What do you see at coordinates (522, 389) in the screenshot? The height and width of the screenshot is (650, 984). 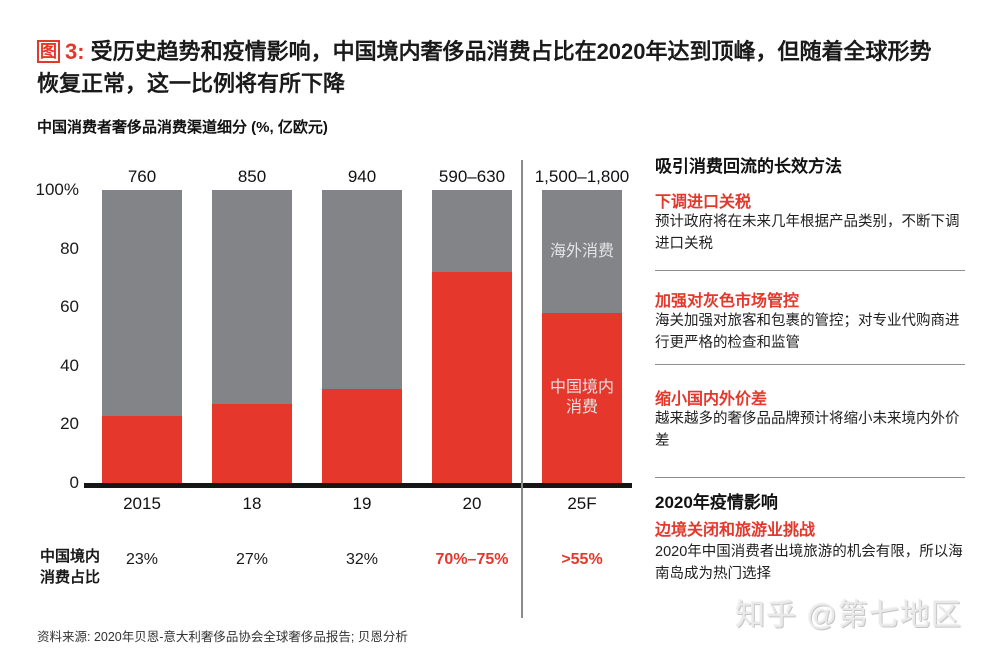 I see `forecast-divider-line` at bounding box center [522, 389].